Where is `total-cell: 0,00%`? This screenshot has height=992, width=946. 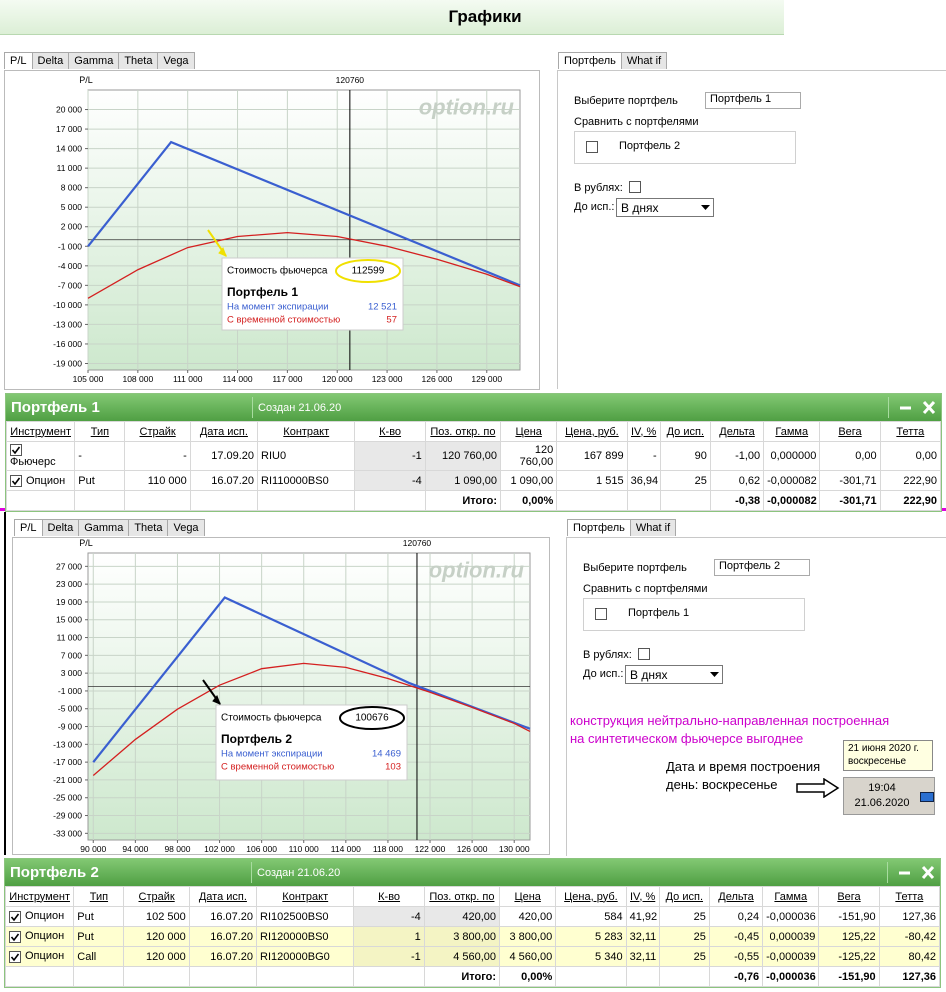 total-cell: 0,00% is located at coordinates (529, 501).